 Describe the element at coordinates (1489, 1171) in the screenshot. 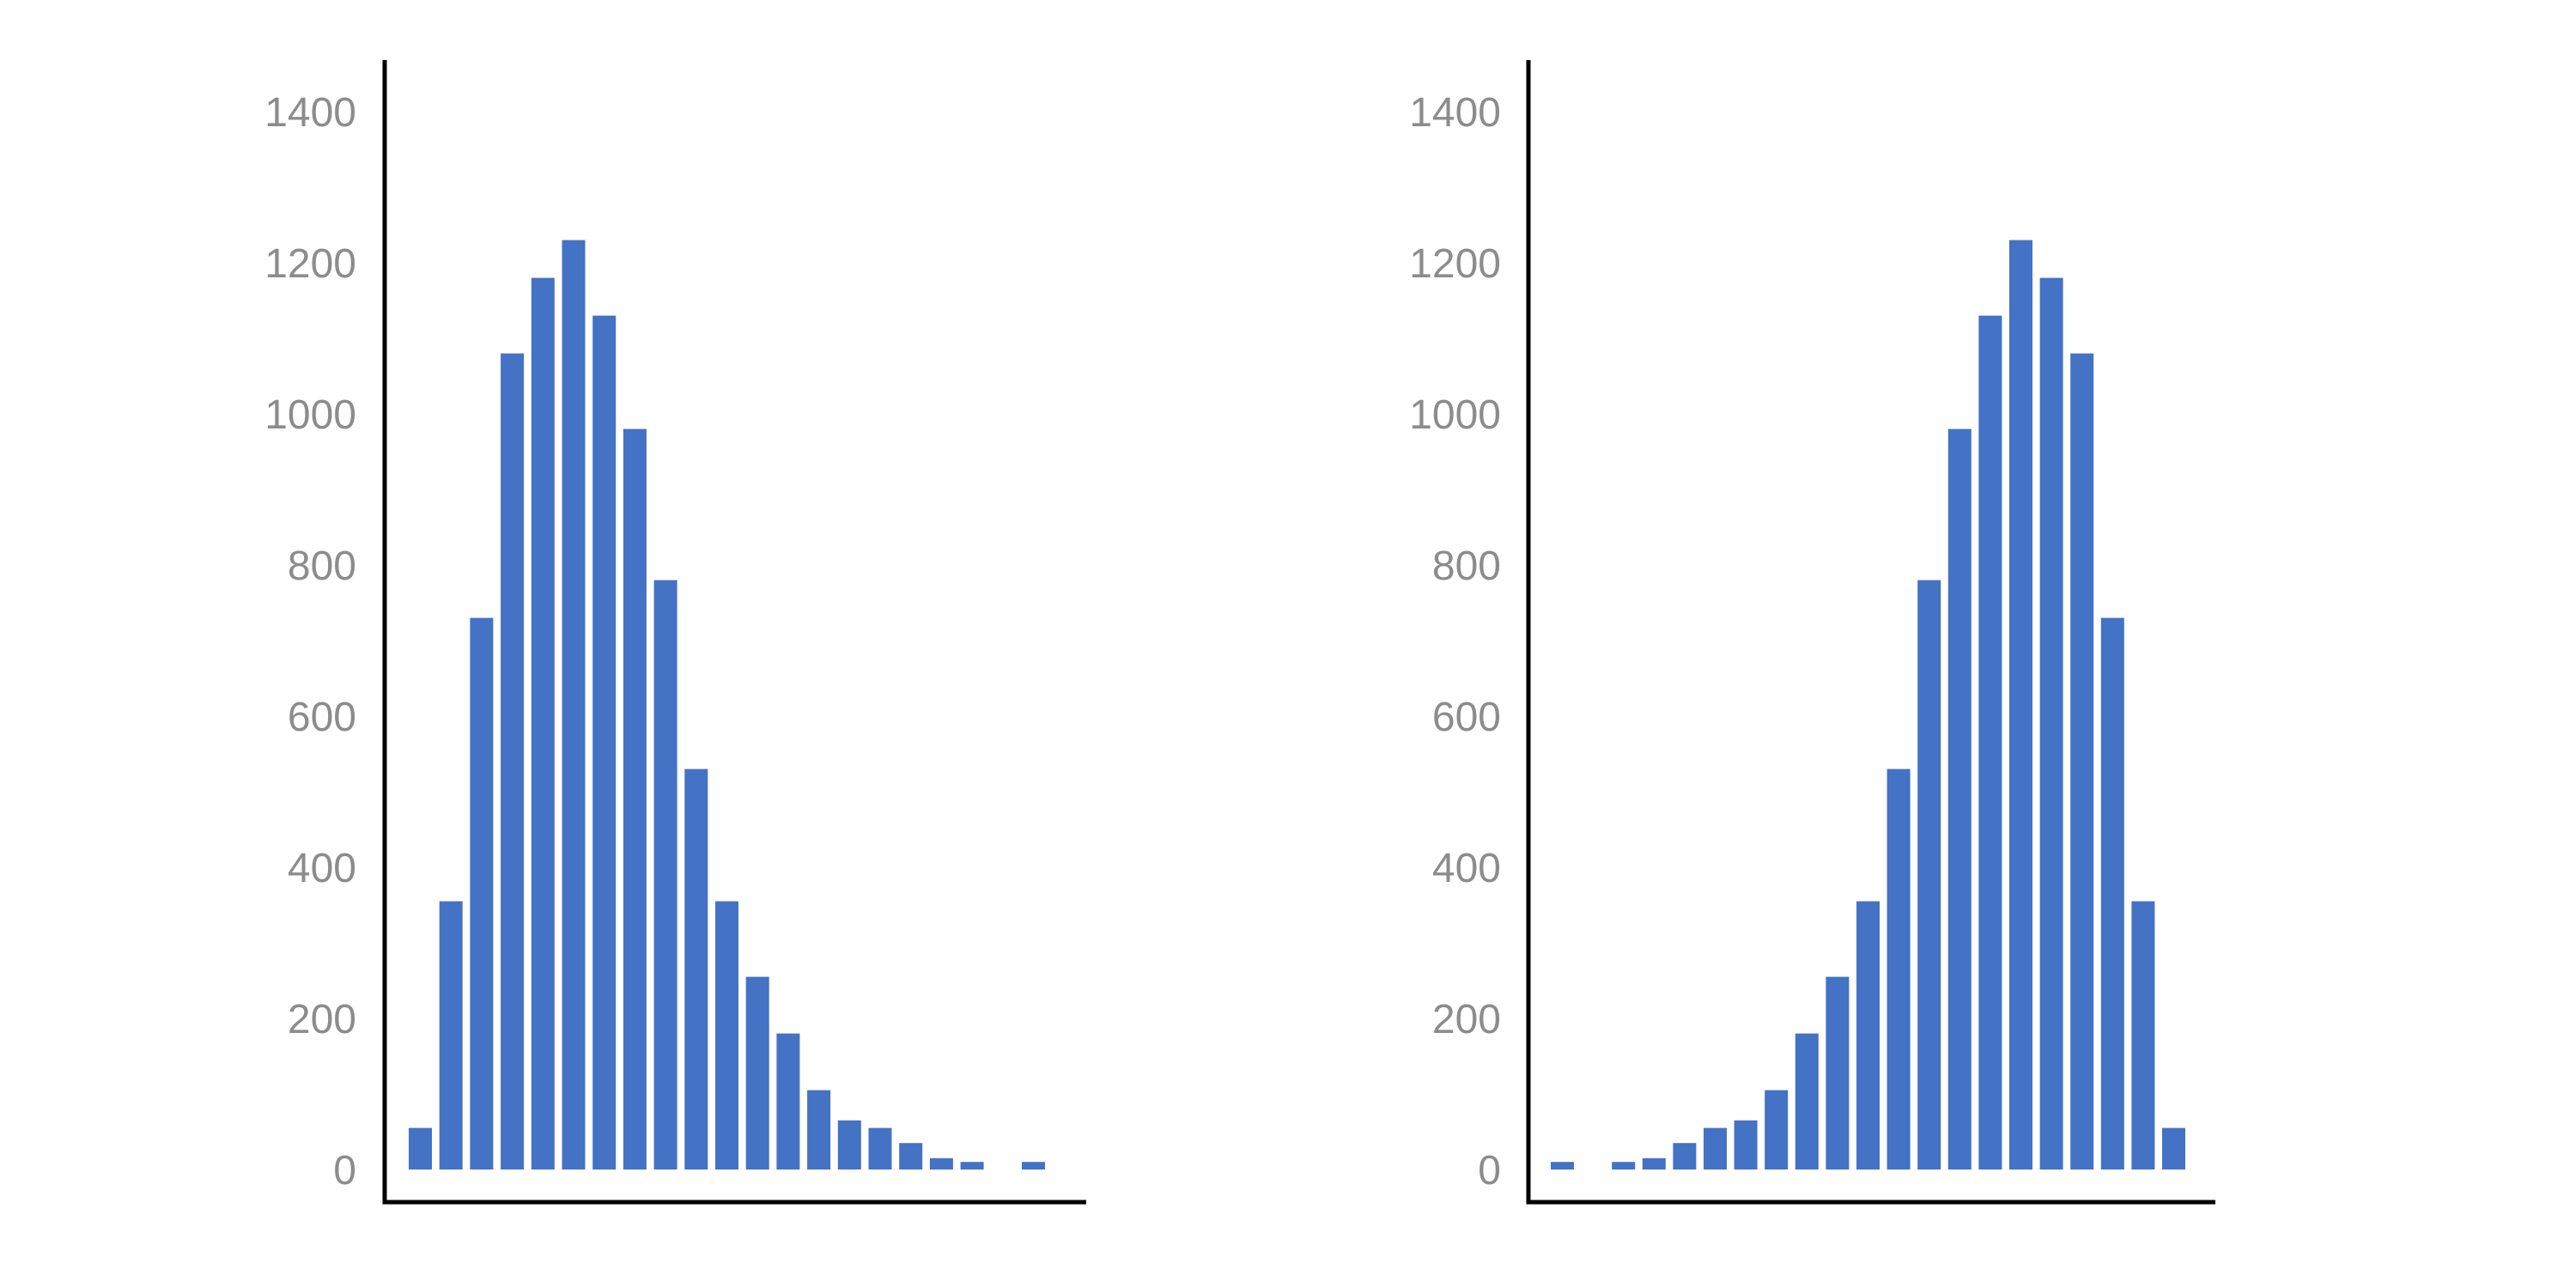

I see `right-y-tick-label-0: 0` at that location.